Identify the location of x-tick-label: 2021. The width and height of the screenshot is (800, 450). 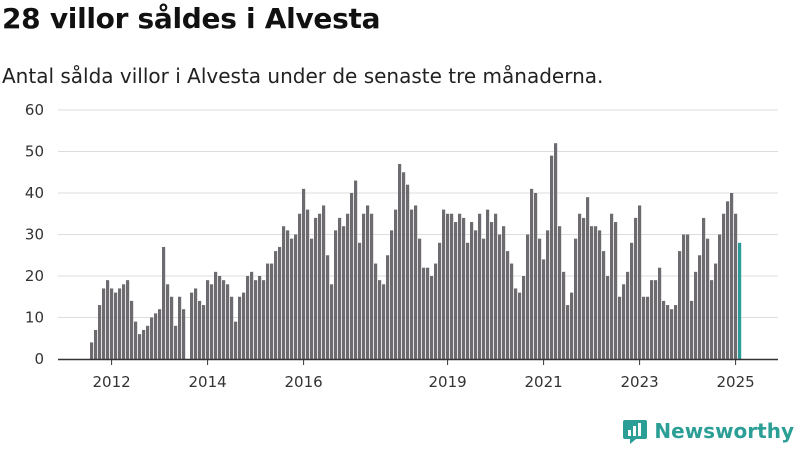
(544, 382).